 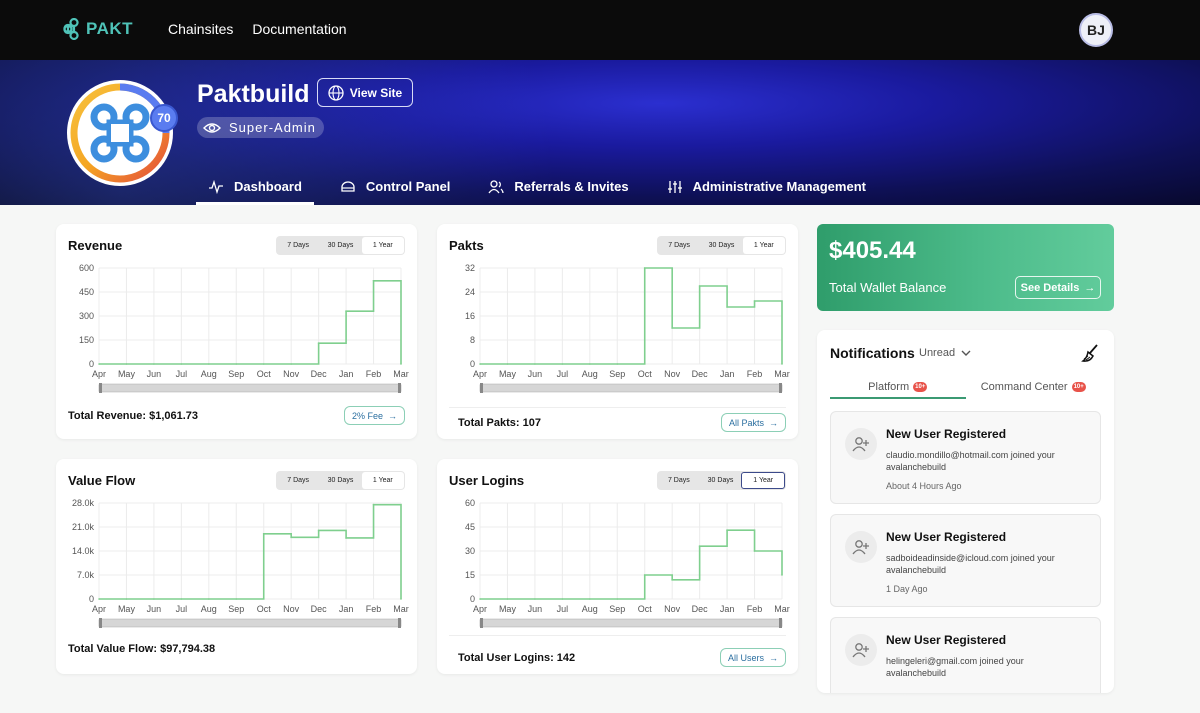 I want to click on notification-filter-dropdown: Unread, so click(x=945, y=353).